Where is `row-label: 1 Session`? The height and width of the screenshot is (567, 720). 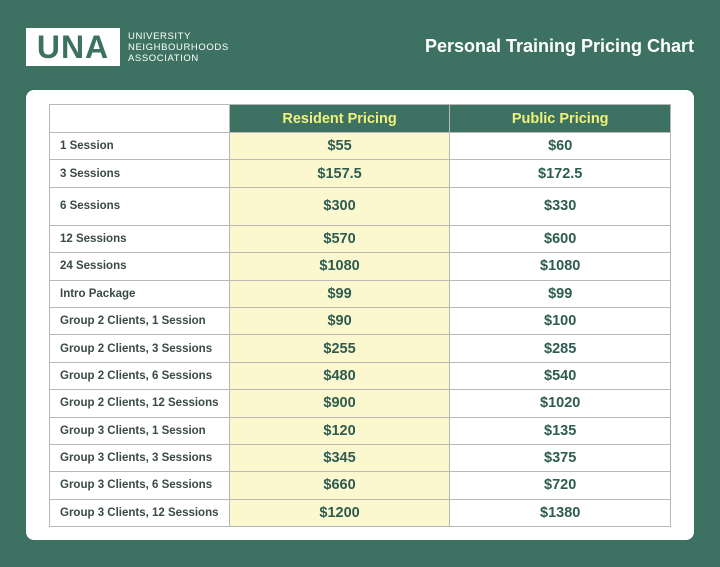 row-label: 1 Session is located at coordinates (139, 146).